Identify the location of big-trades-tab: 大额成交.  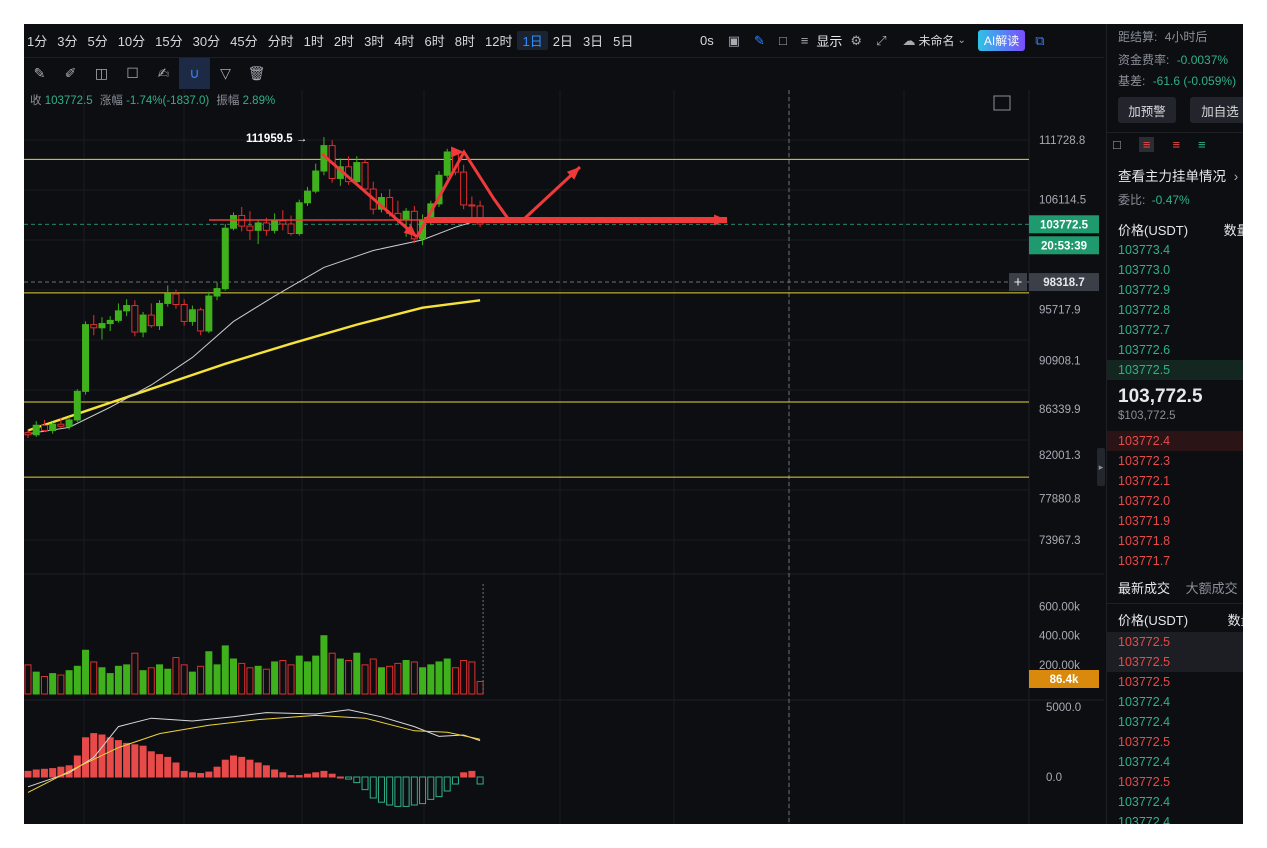
(1211, 588).